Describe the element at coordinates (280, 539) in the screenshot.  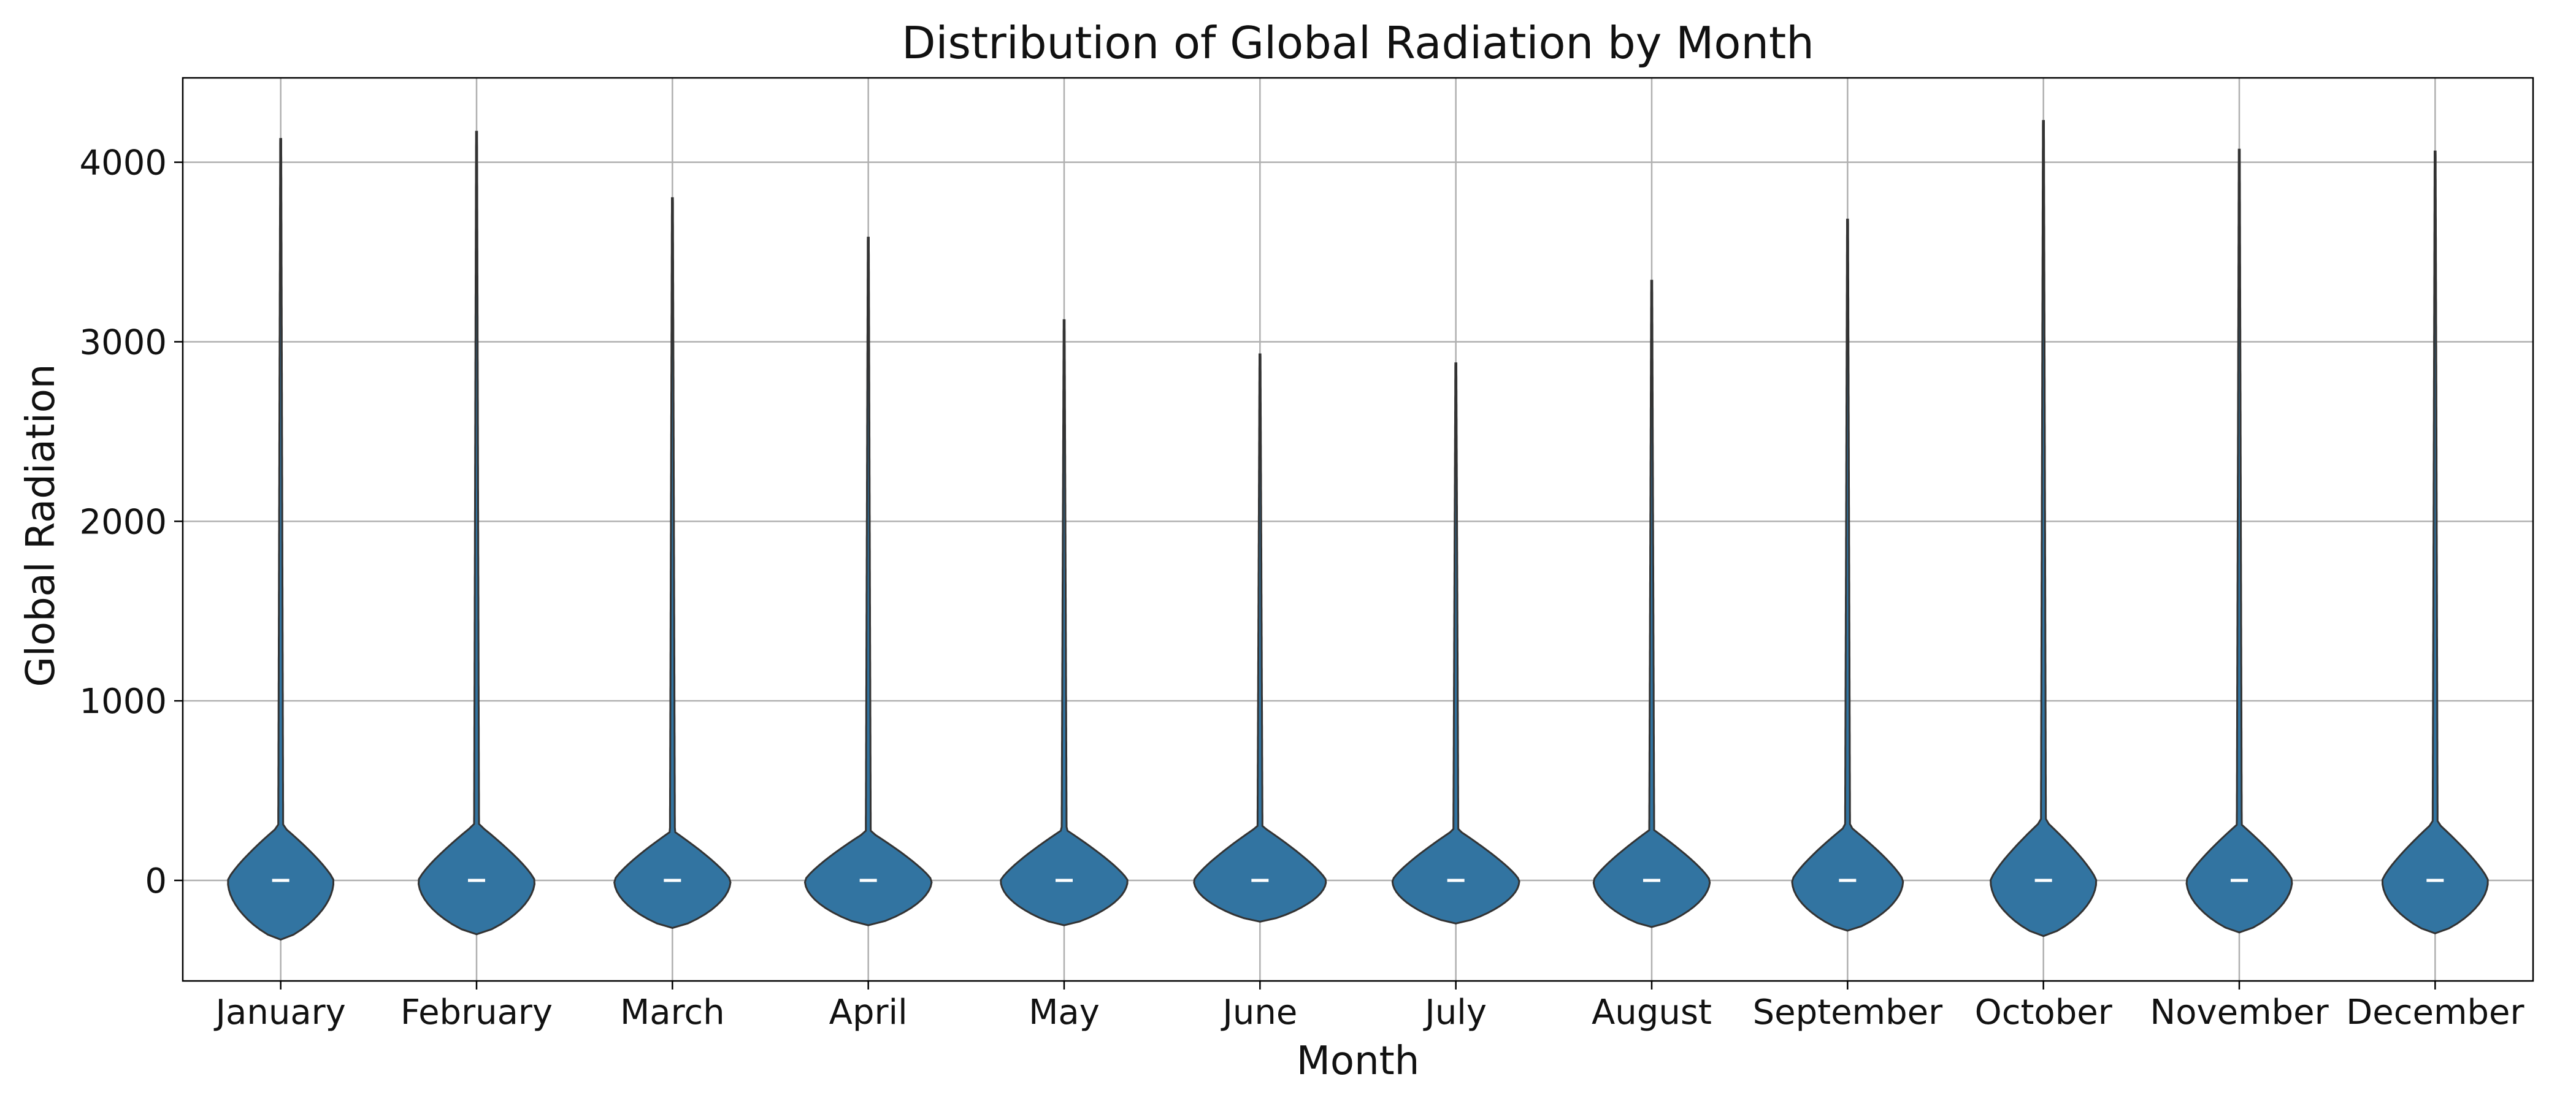
I see `violin-january` at that location.